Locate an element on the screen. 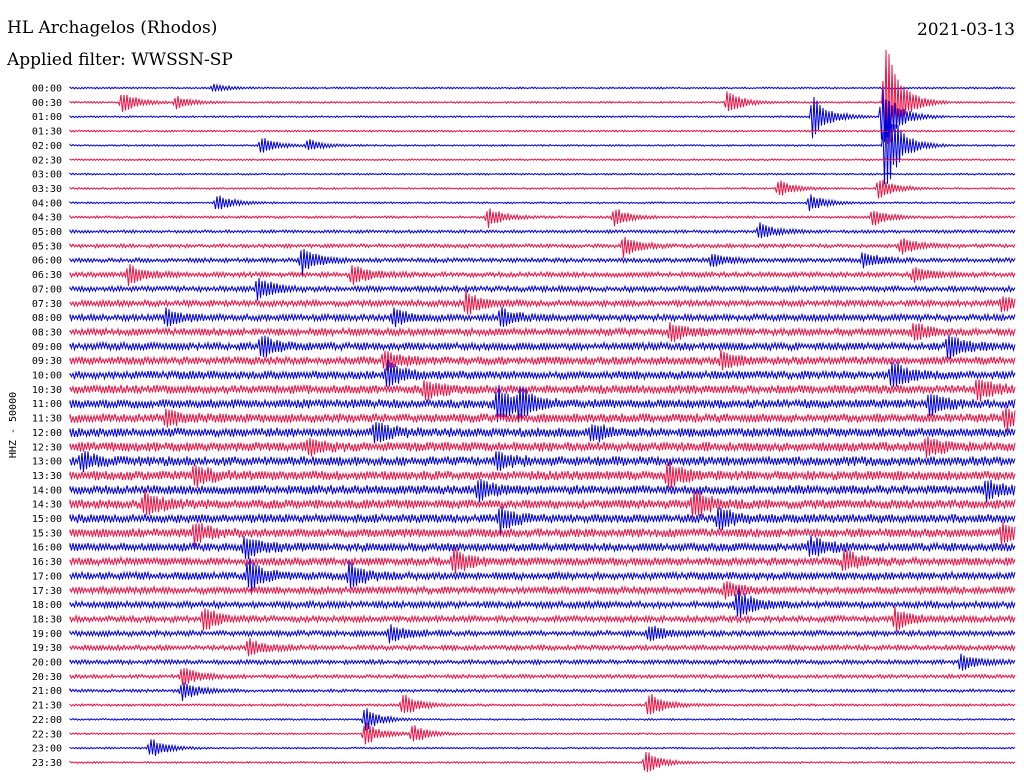 Image resolution: width=1024 pixels, height=780 pixels. time-label: 03:30 is located at coordinates (47, 189).